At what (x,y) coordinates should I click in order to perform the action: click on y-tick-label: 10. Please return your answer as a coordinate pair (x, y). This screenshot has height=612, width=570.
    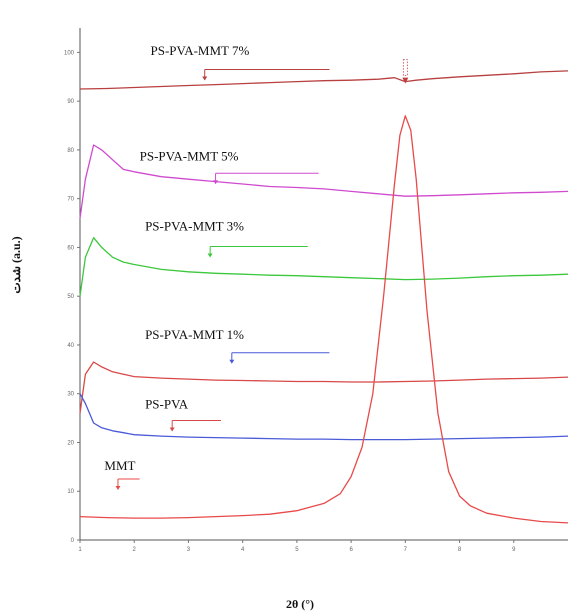
    Looking at the image, I should click on (70, 492).